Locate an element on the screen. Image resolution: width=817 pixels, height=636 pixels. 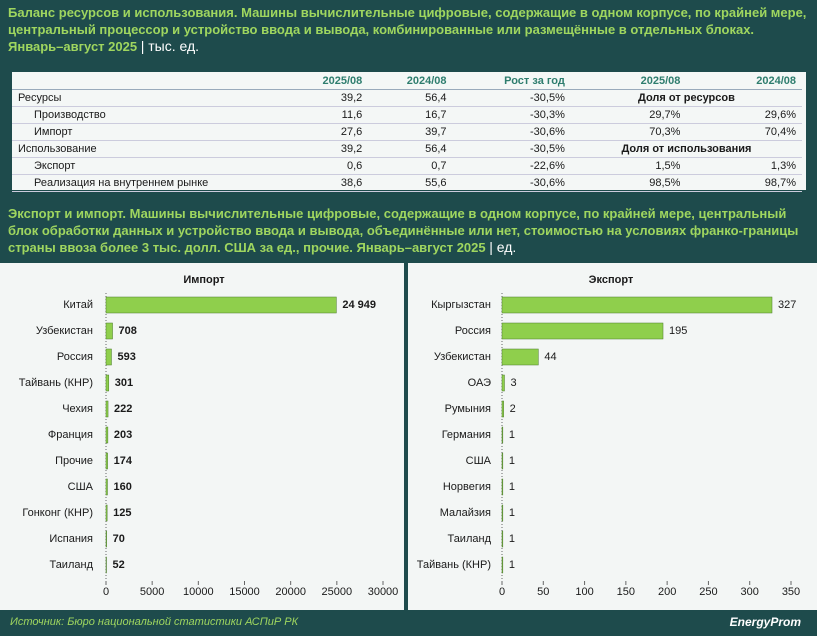
x-tick-label: 250 is located at coordinates (708, 592).